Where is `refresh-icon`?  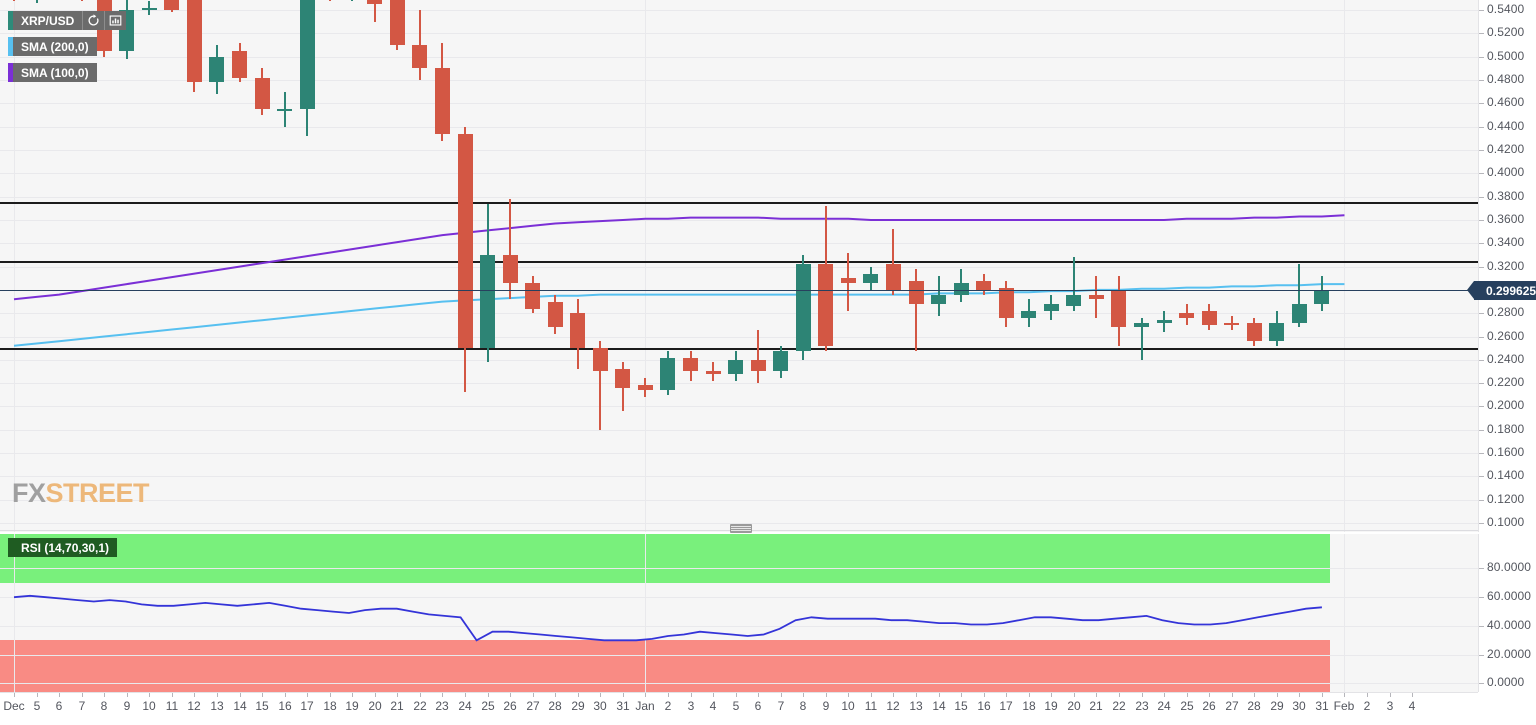
refresh-icon is located at coordinates (93, 20).